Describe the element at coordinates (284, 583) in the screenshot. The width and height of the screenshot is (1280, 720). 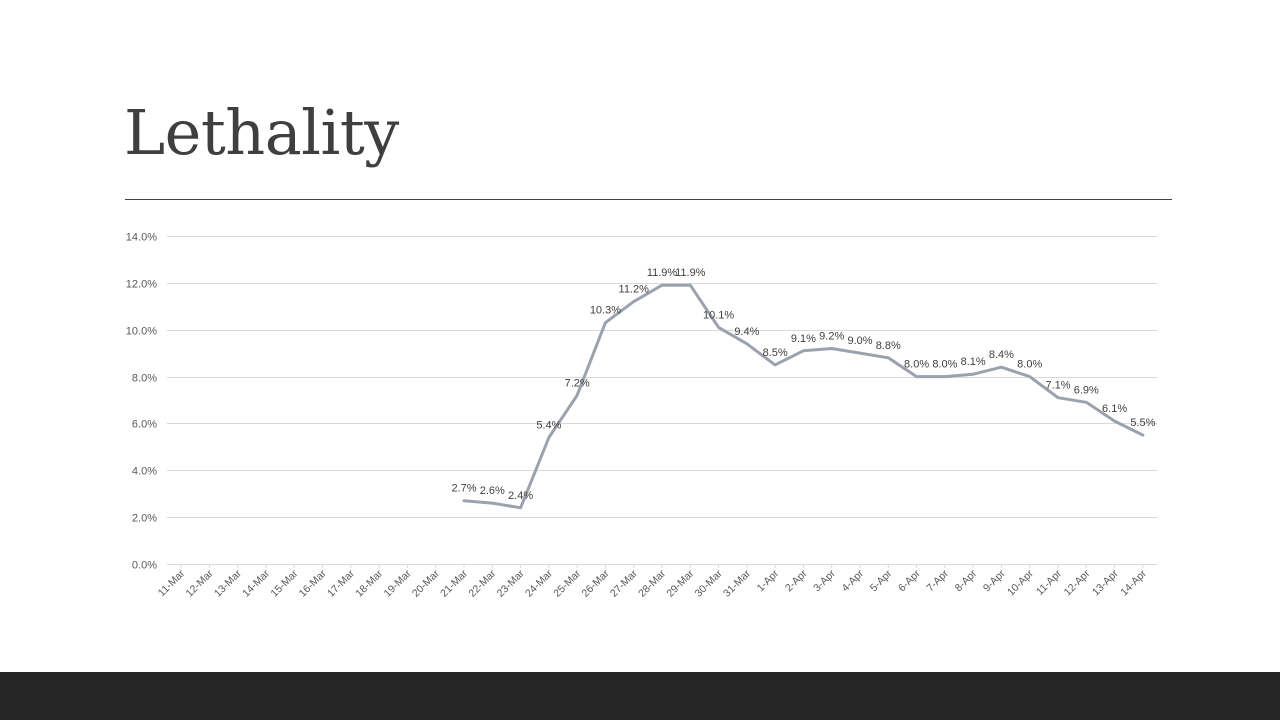
I see `x-tick-label: 15-Mar` at that location.